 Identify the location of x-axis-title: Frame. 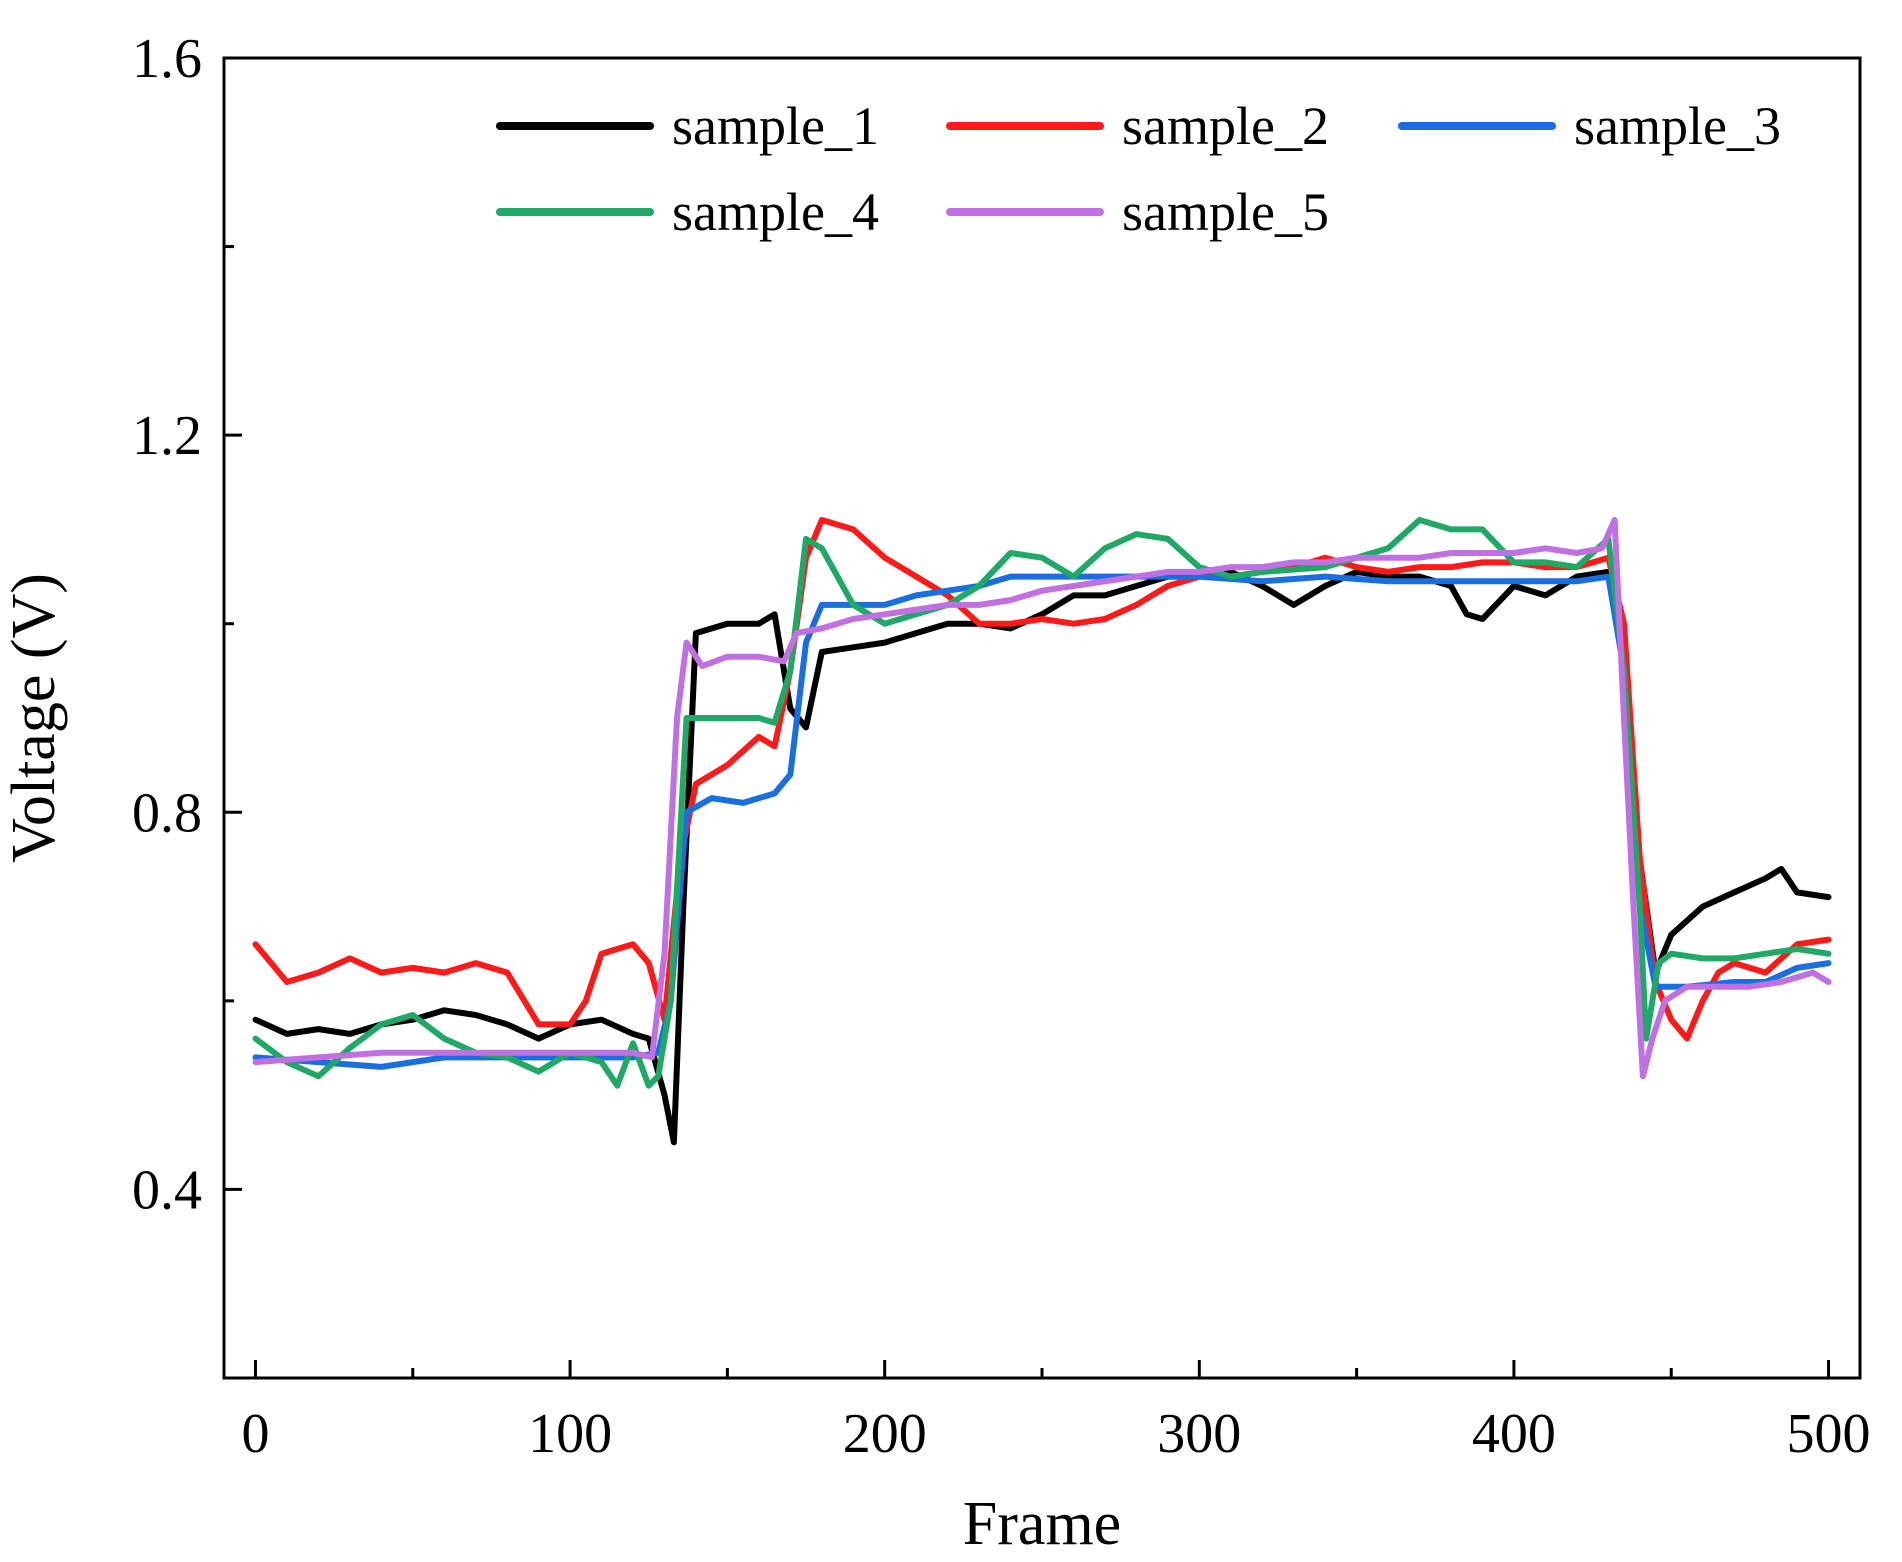
(1042, 1524).